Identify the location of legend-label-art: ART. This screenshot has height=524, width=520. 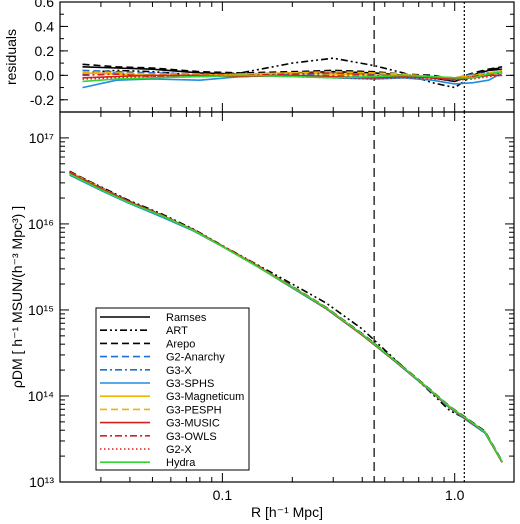
(177, 331).